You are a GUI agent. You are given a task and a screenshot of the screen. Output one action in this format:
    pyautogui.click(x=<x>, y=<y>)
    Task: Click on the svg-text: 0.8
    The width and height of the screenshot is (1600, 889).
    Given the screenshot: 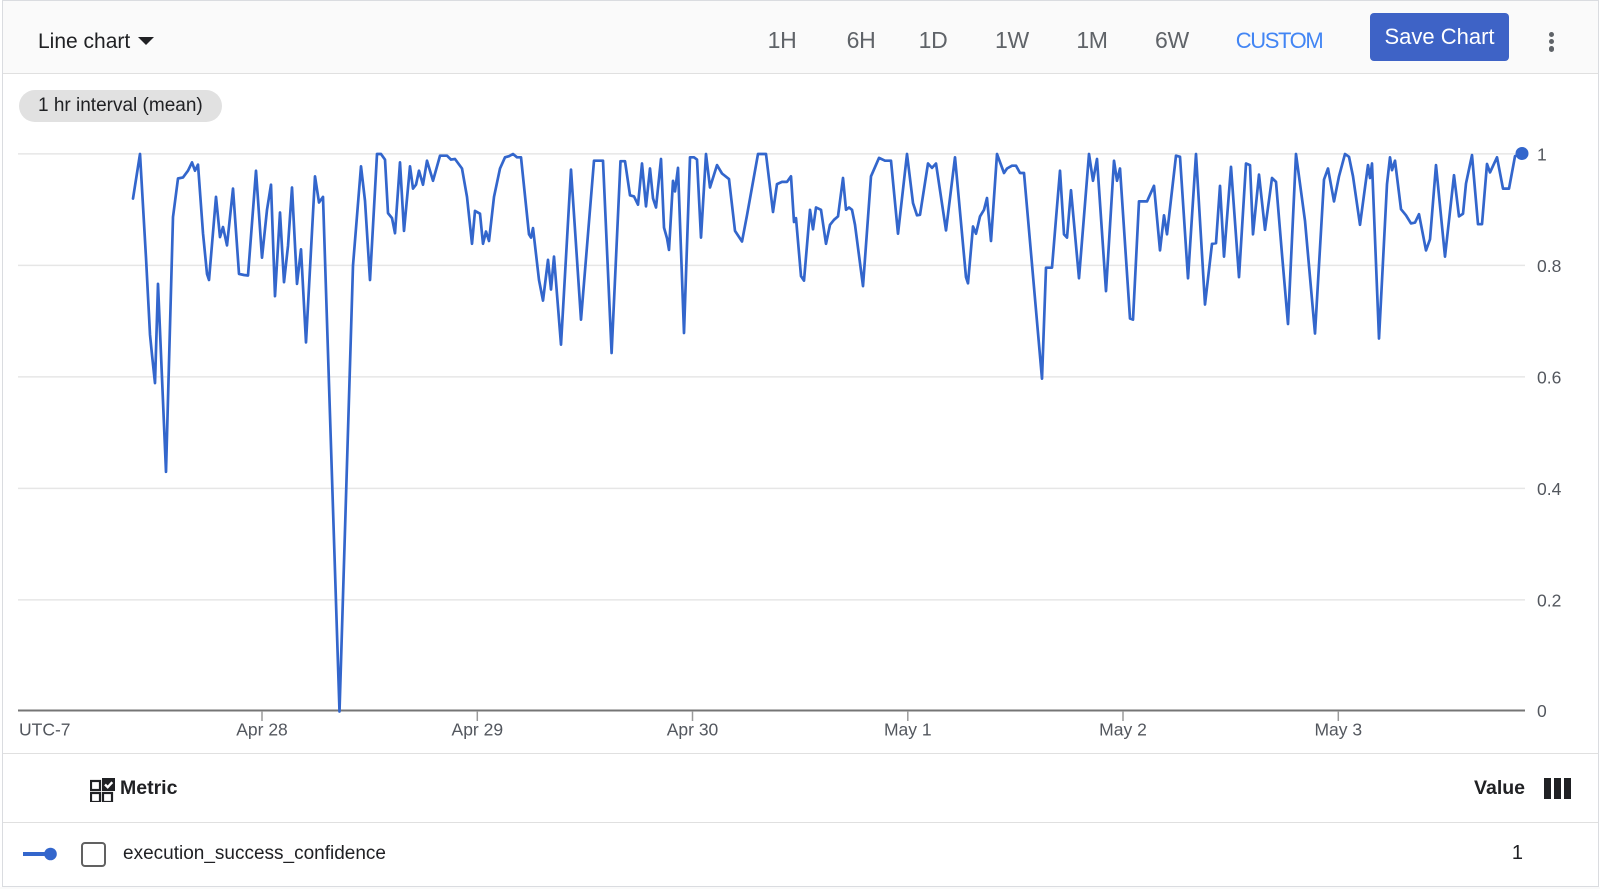 What is the action you would take?
    pyautogui.click(x=1549, y=266)
    